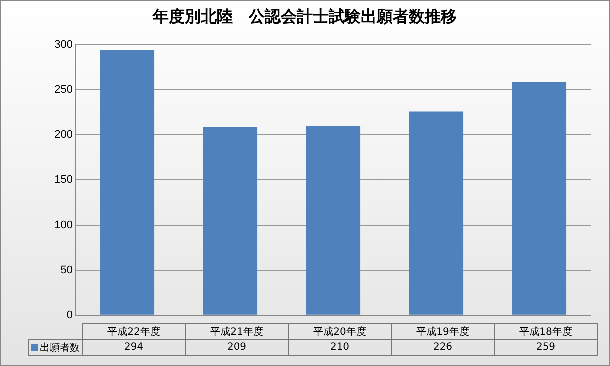  Describe the element at coordinates (134, 348) in the screenshot. I see `data-label: 294` at that location.